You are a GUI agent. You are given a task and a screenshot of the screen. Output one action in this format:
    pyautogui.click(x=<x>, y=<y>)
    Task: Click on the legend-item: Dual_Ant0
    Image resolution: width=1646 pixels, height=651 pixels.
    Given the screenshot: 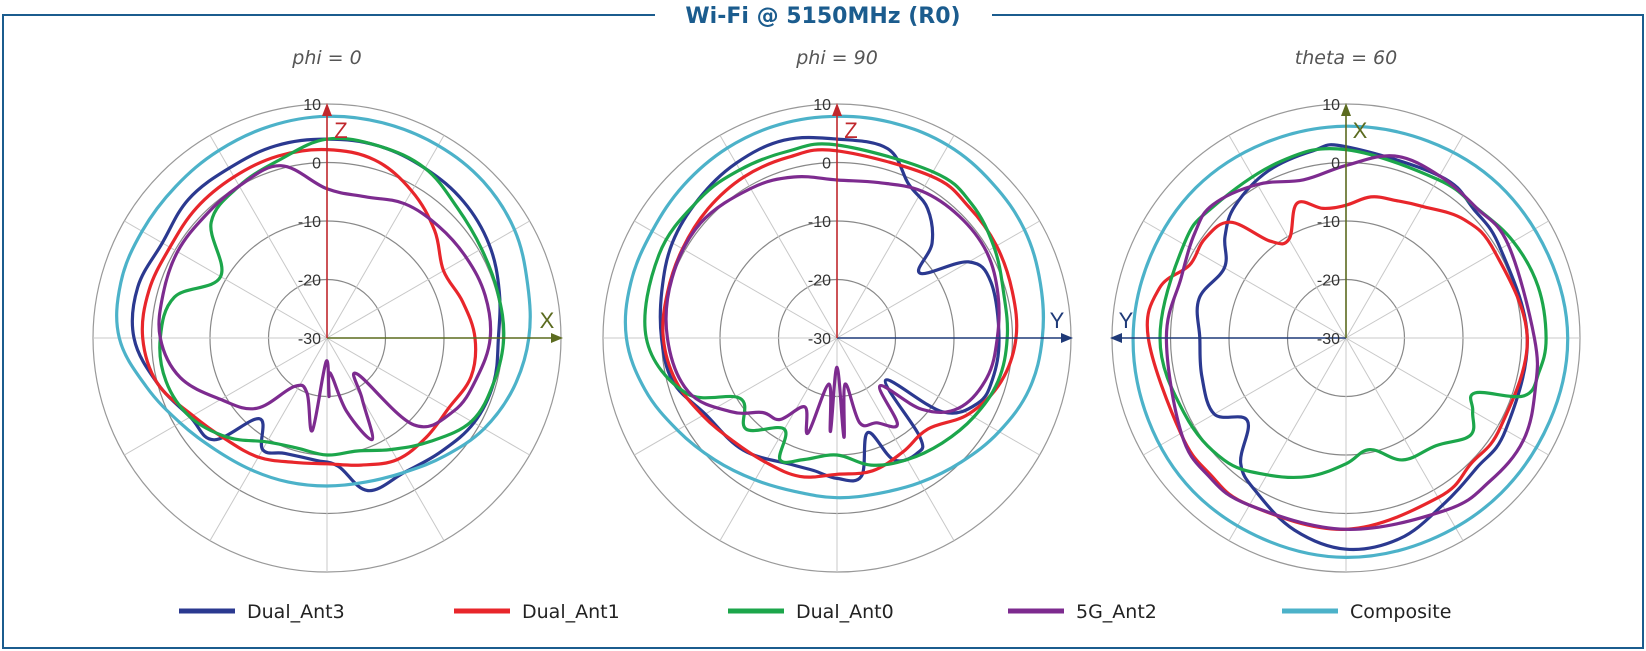 What is the action you would take?
    pyautogui.click(x=811, y=612)
    